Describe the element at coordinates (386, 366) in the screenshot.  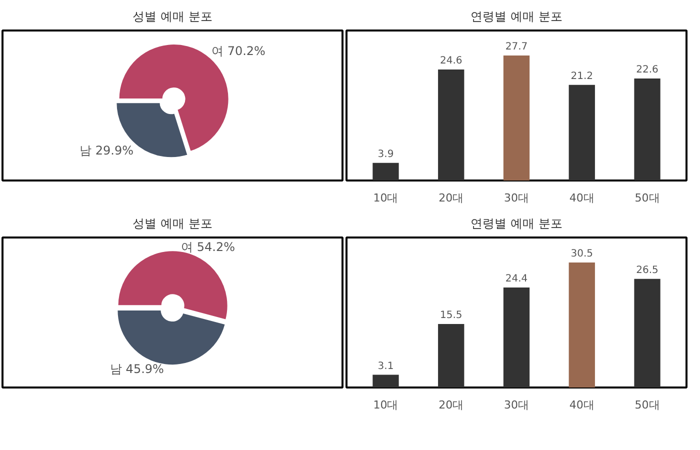
I see `data-label: 3.1` at that location.